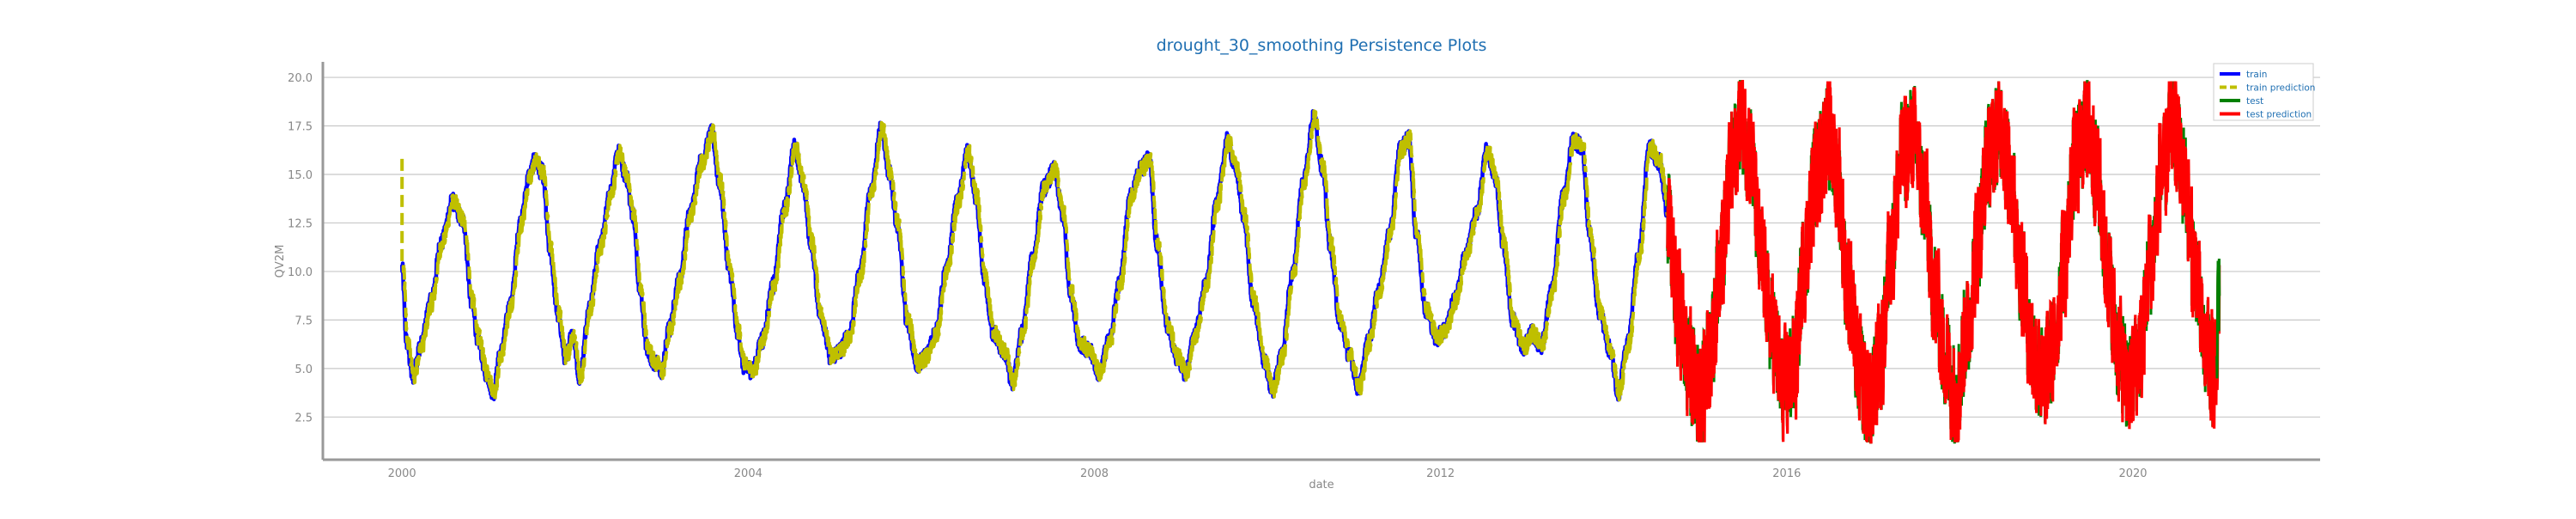 Image resolution: width=2576 pixels, height=519 pixels. What do you see at coordinates (301, 272) in the screenshot?
I see `y-tick-label: 10.0` at bounding box center [301, 272].